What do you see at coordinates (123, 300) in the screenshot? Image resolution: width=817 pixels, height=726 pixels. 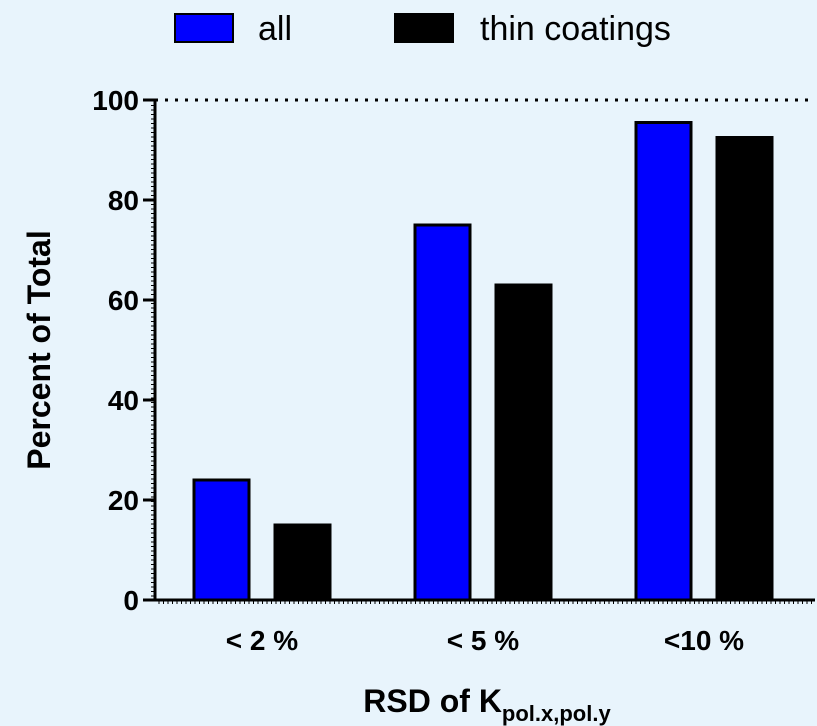 I see `y-tick-label-60: 60` at bounding box center [123, 300].